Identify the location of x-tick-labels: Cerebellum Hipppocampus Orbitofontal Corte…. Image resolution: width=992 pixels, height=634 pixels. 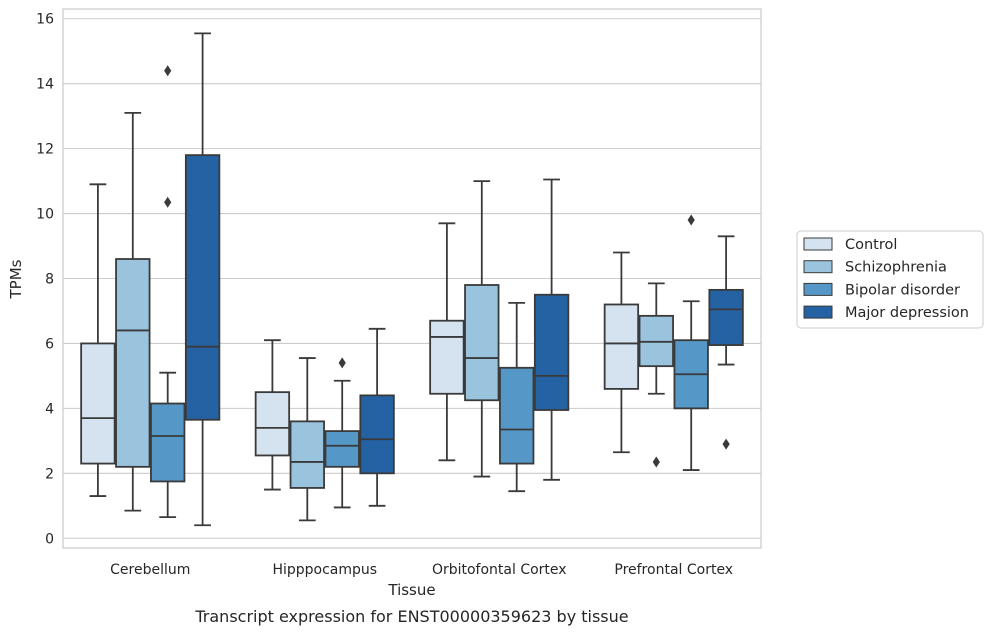
(421, 570).